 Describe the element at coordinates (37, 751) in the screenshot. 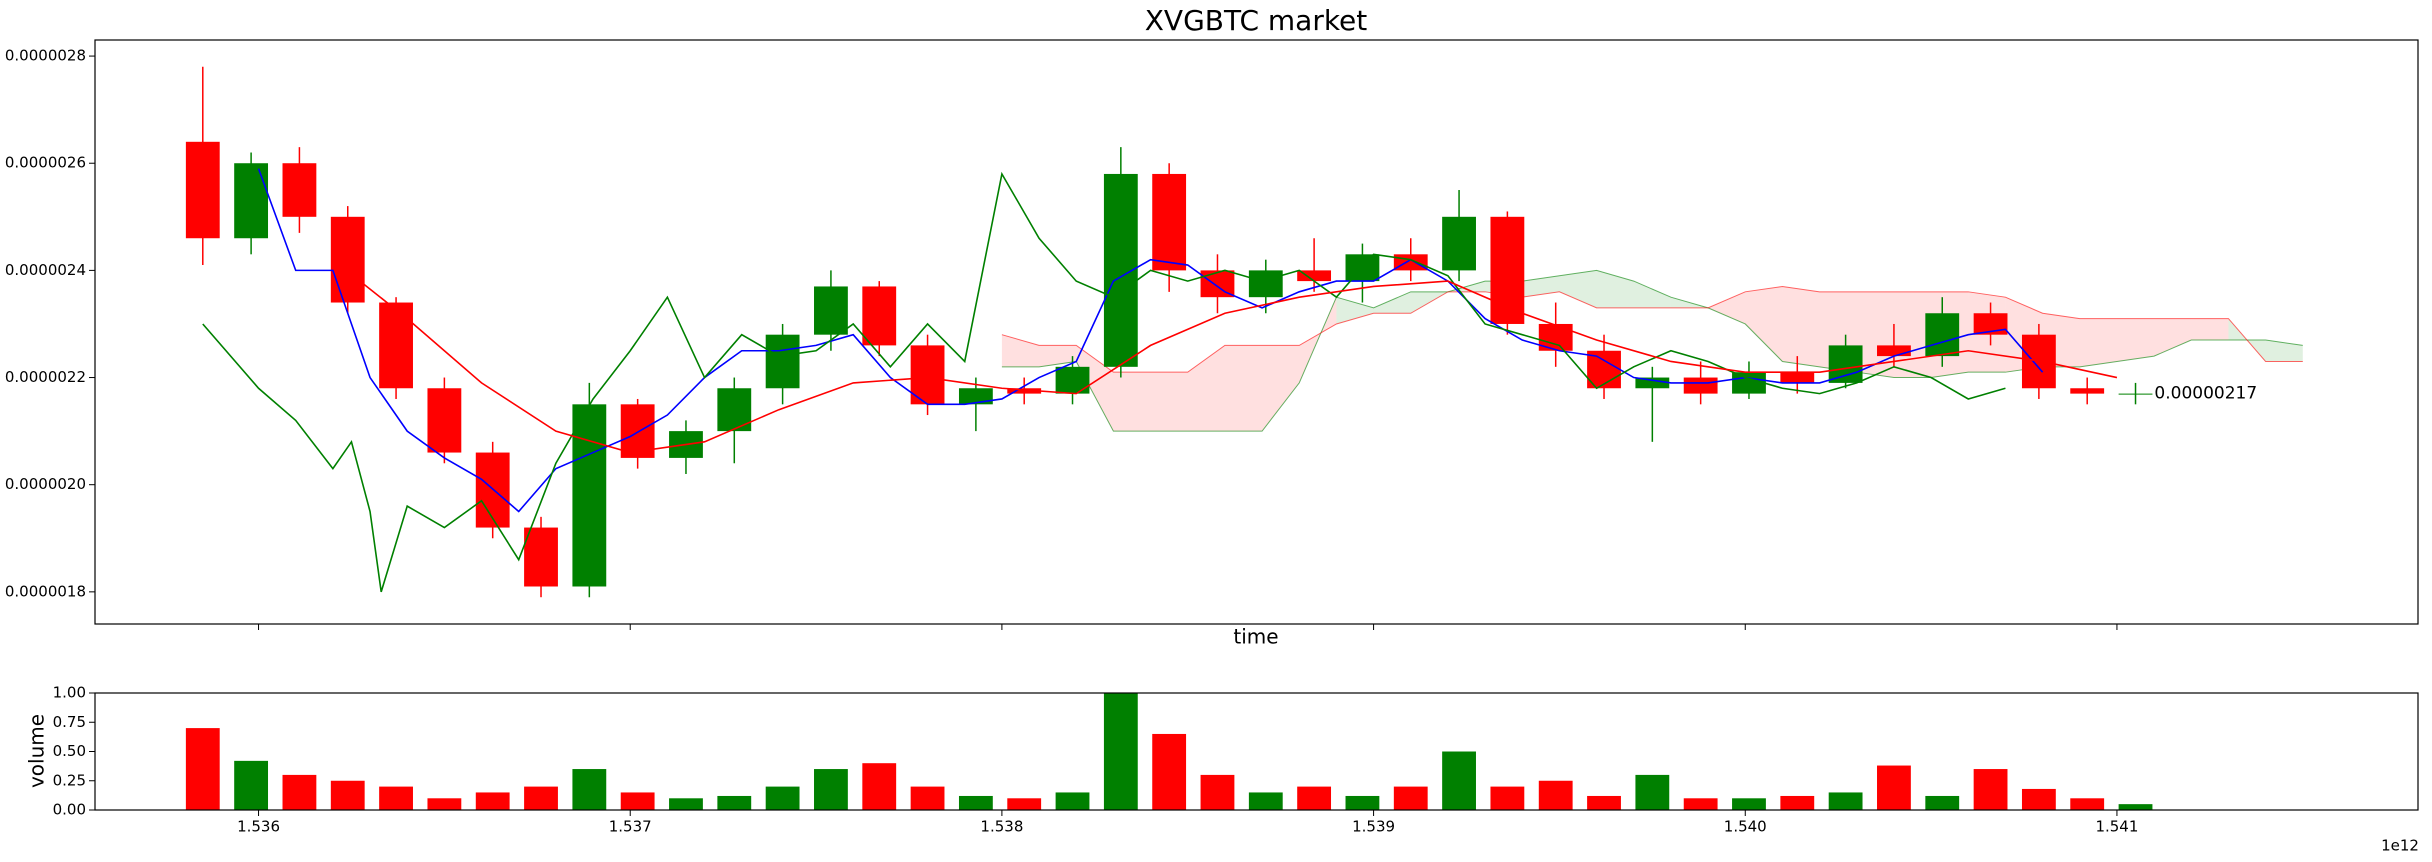

I see `volume-axis-label: volume` at that location.